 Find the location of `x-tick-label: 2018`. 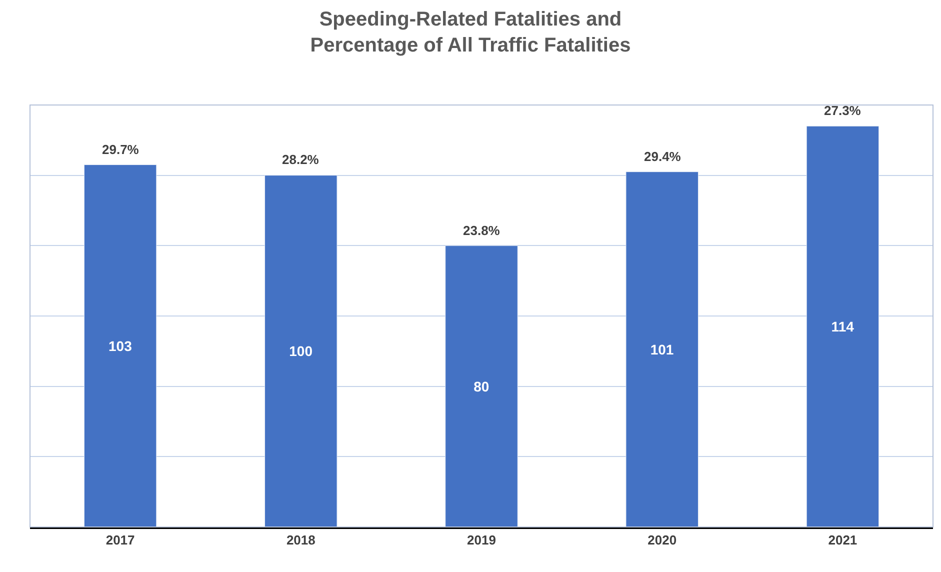

x-tick-label: 2018 is located at coordinates (301, 540).